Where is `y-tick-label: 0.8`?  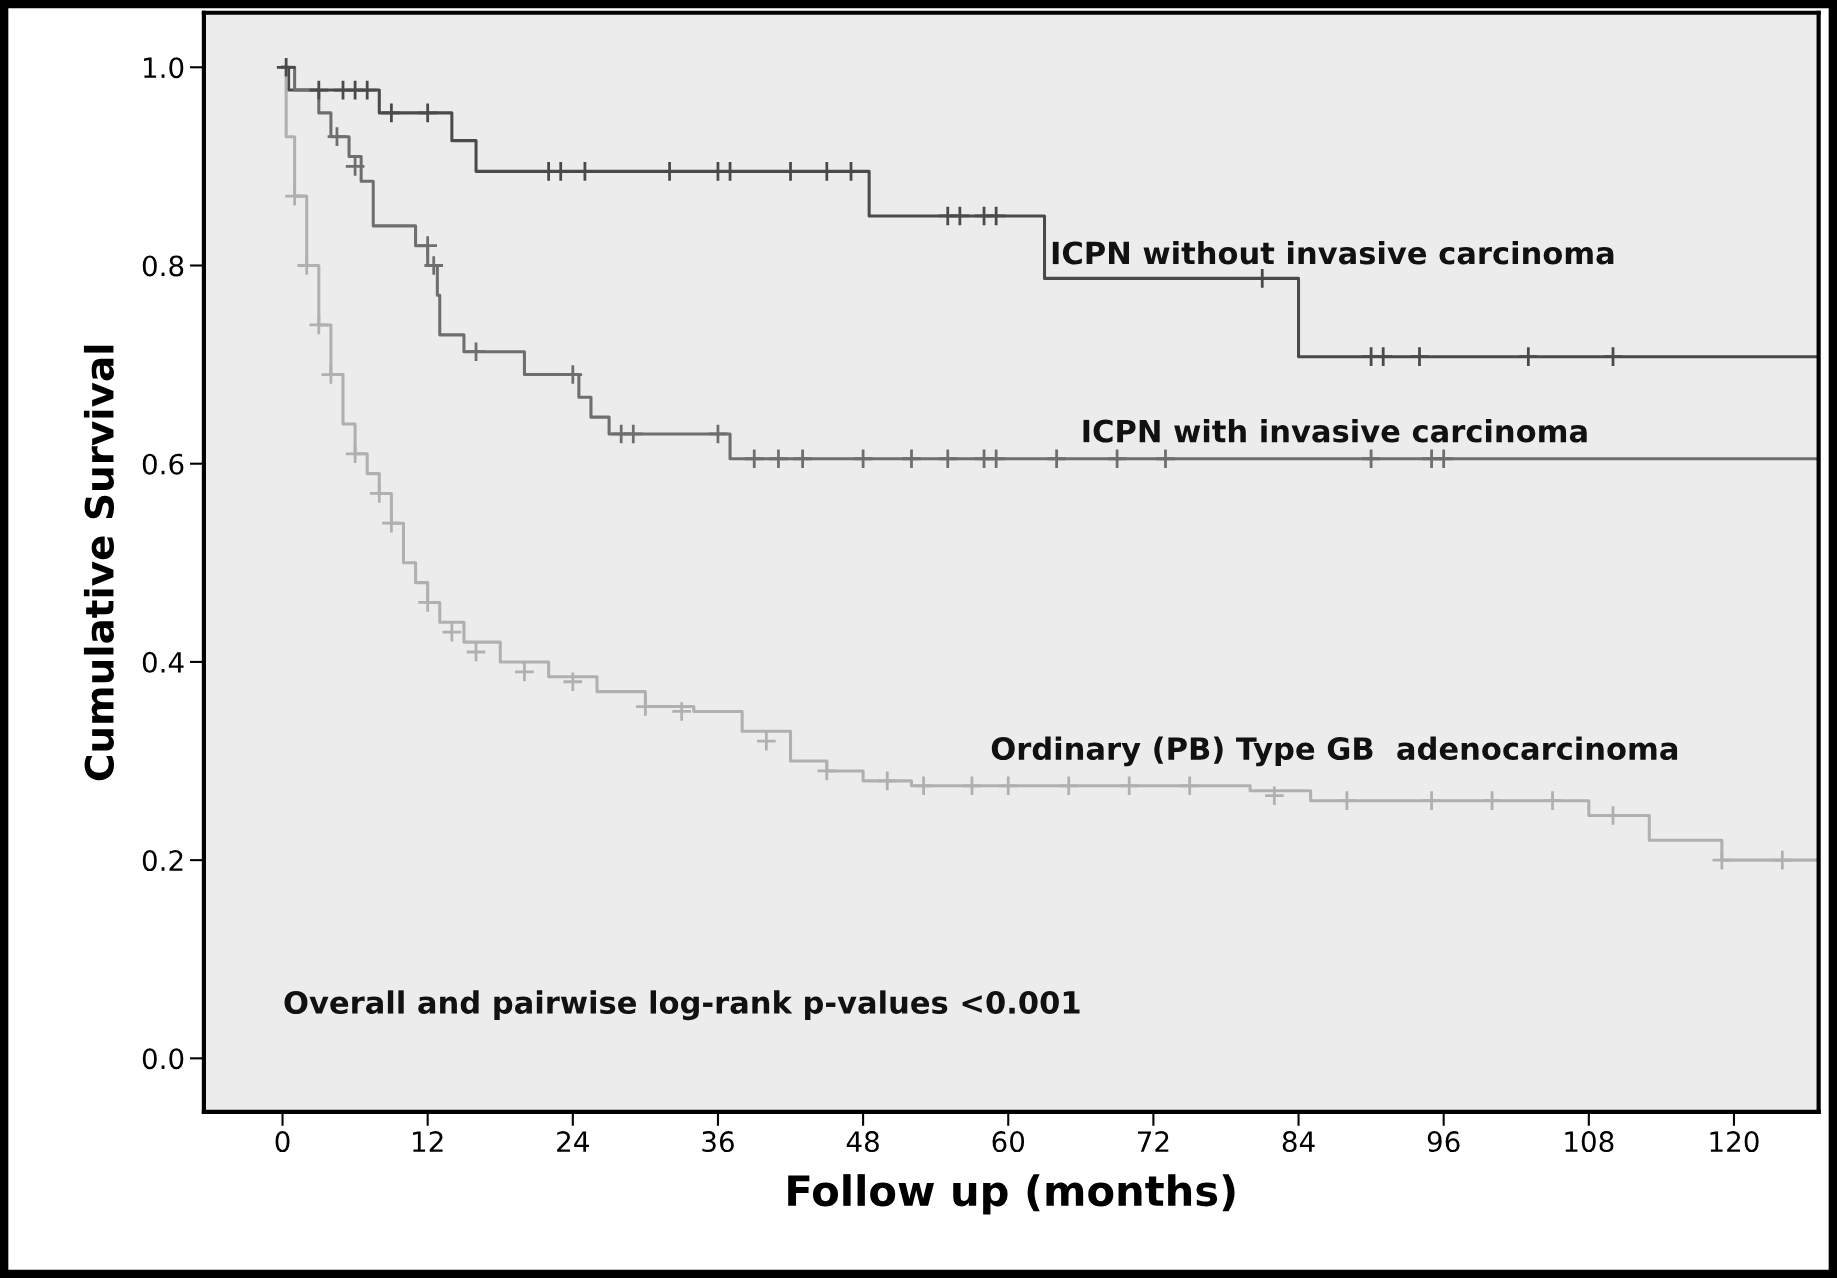
y-tick-label: 0.8 is located at coordinates (163, 266).